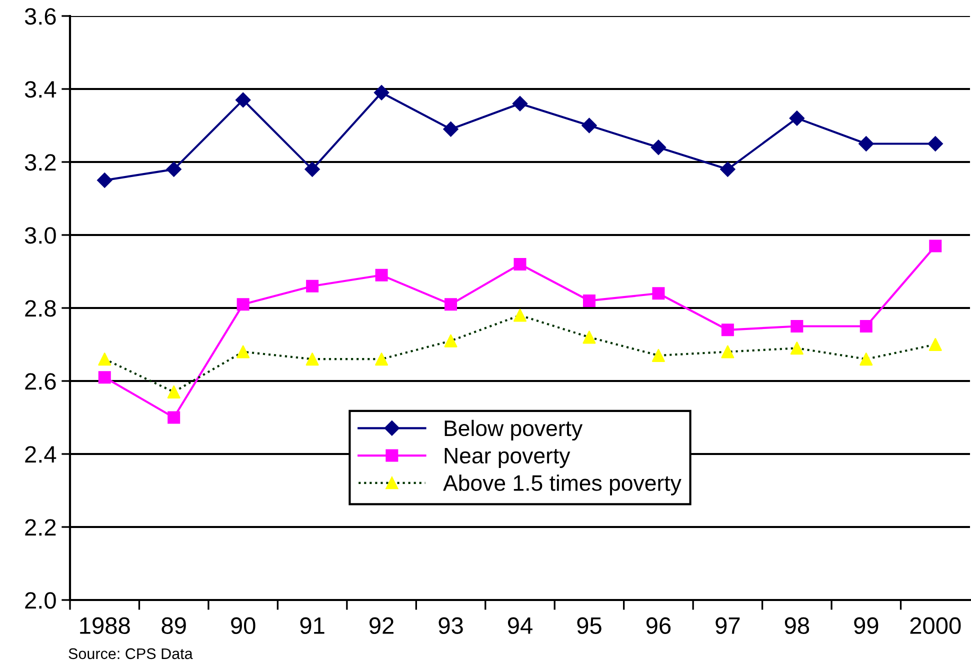  I want to click on x-tick-label: 89, so click(174, 625).